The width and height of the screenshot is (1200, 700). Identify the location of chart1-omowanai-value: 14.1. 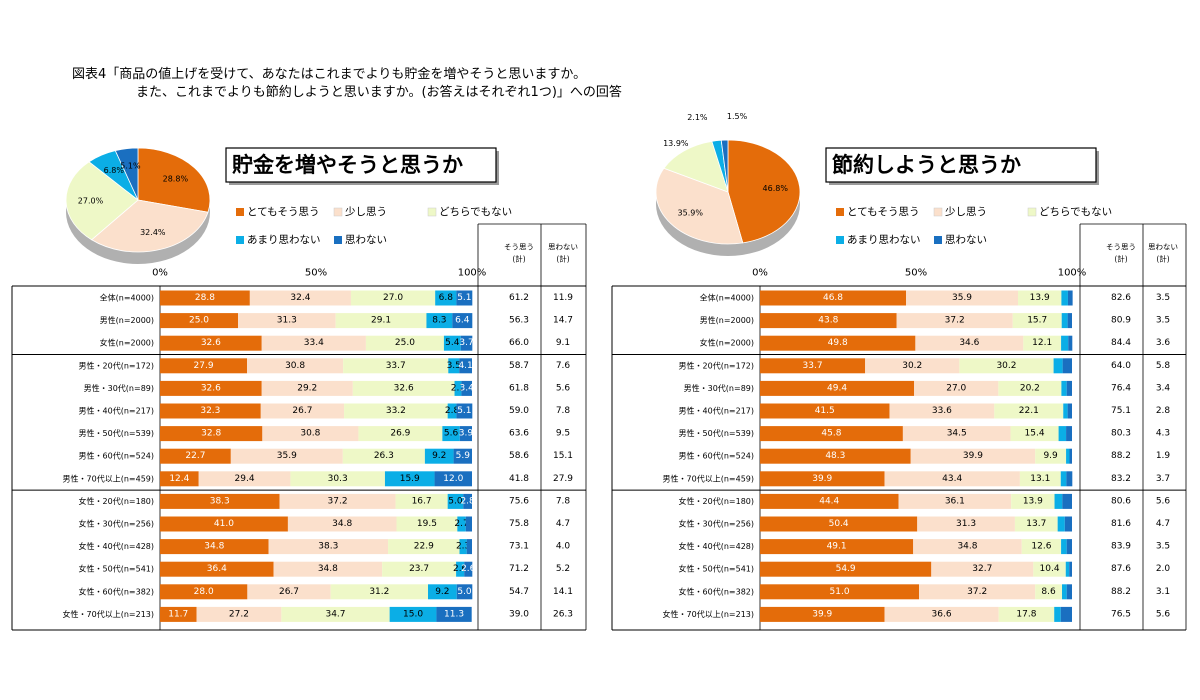
(563, 592).